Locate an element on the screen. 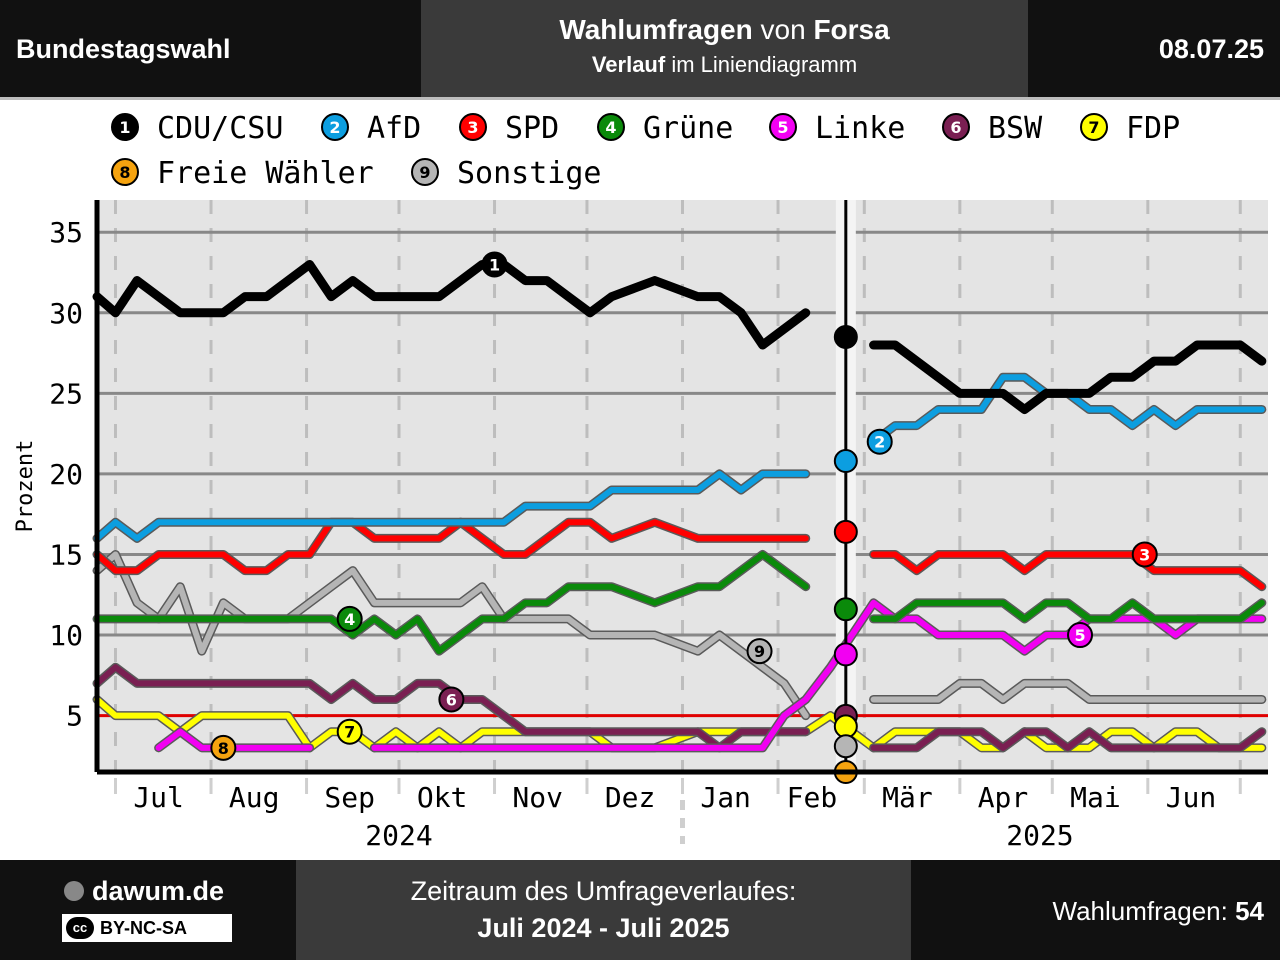 This screenshot has width=1280, height=960. title-part-3: Forsa is located at coordinates (851, 29).